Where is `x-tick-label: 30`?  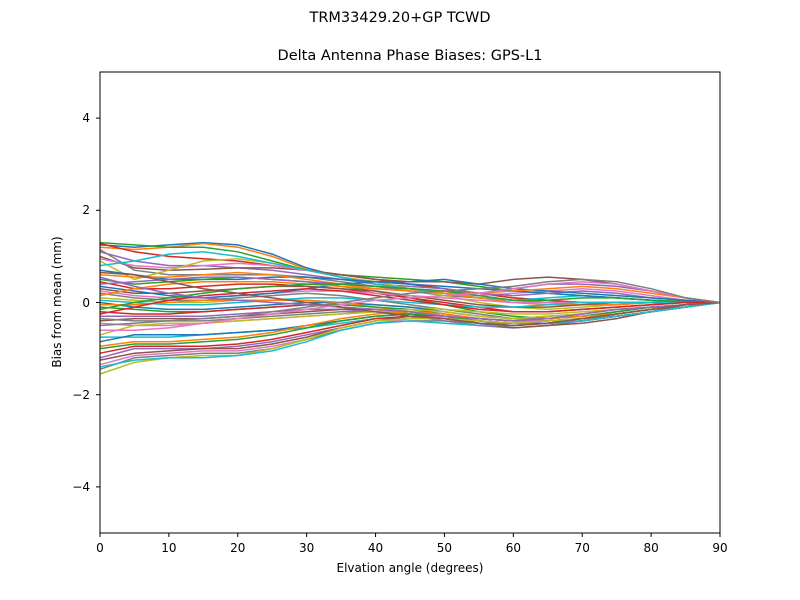
x-tick-label: 30 is located at coordinates (307, 548).